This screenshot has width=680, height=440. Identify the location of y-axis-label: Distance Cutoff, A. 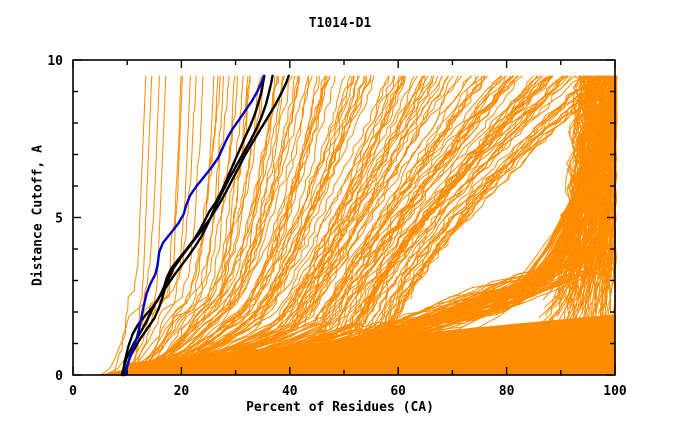
(38, 215).